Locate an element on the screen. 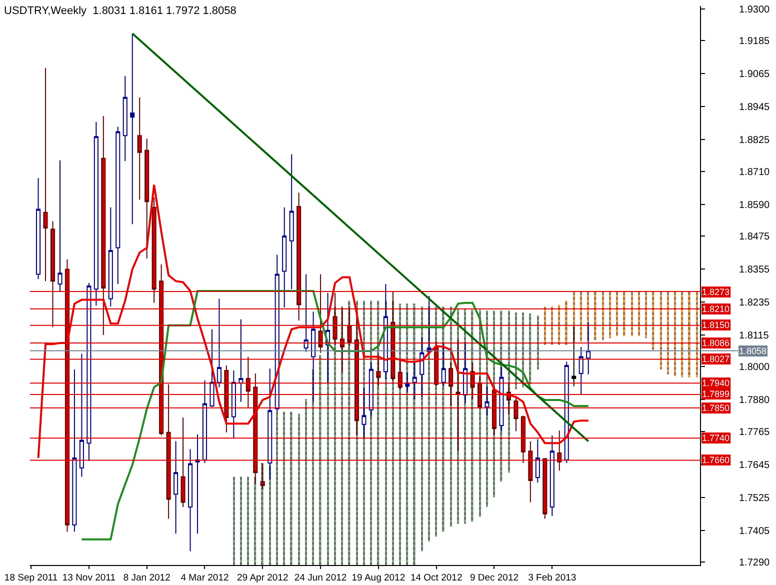 Image resolution: width=776 pixels, height=585 pixels. x-tick-label: 19 Aug 2012 is located at coordinates (379, 578).